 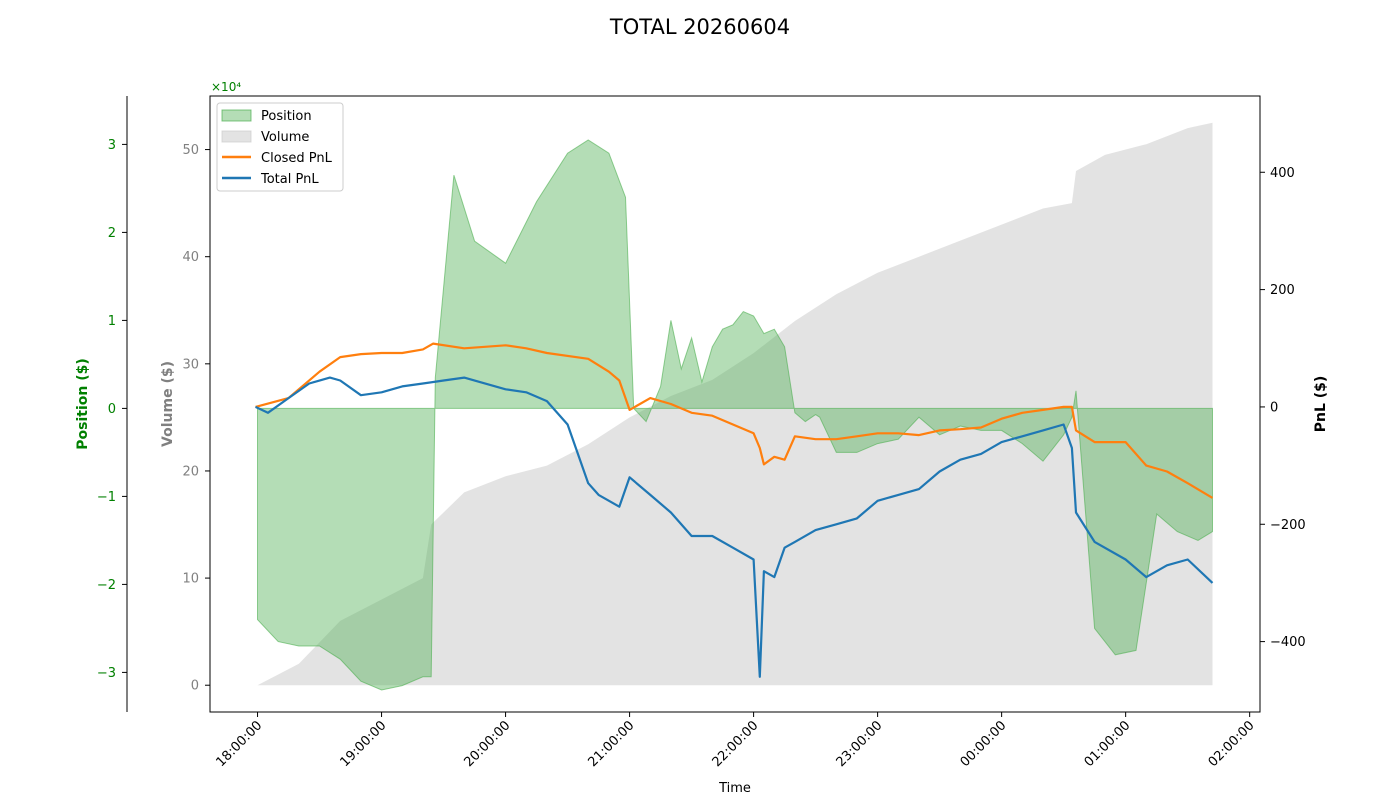 What do you see at coordinates (1288, 642) in the screenshot?
I see `pnl-tick-label: −400` at bounding box center [1288, 642].